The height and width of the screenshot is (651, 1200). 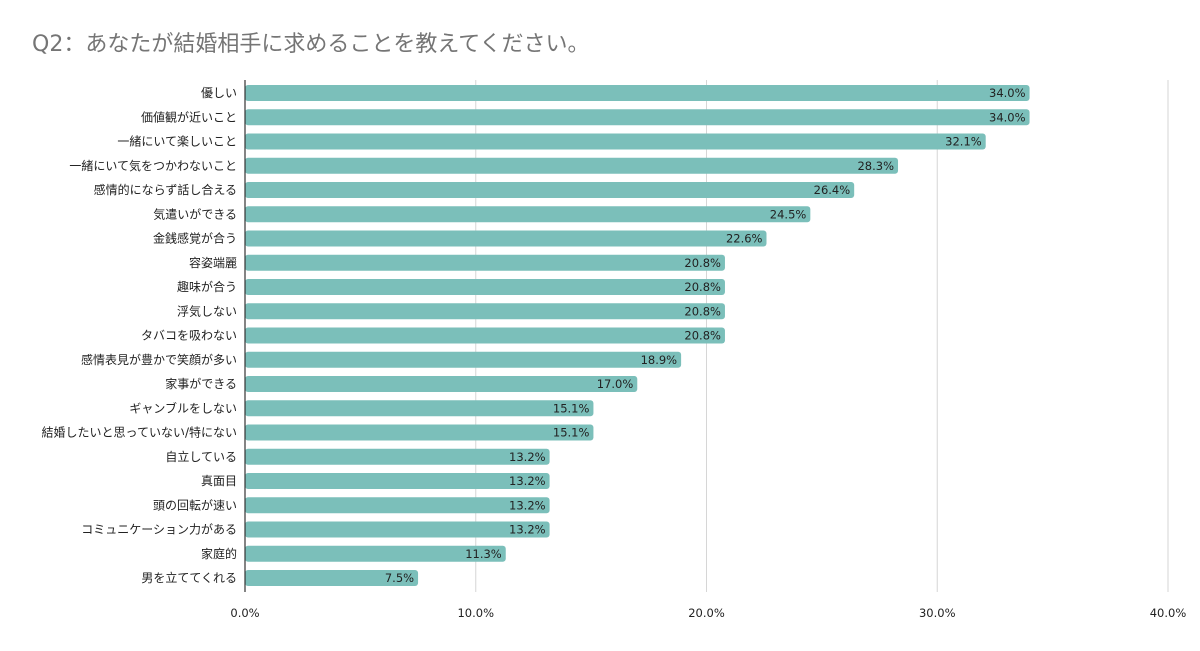 I want to click on chart-title: Q2：あなたが結婚相手に求めることを教えてください。, so click(x=311, y=44).